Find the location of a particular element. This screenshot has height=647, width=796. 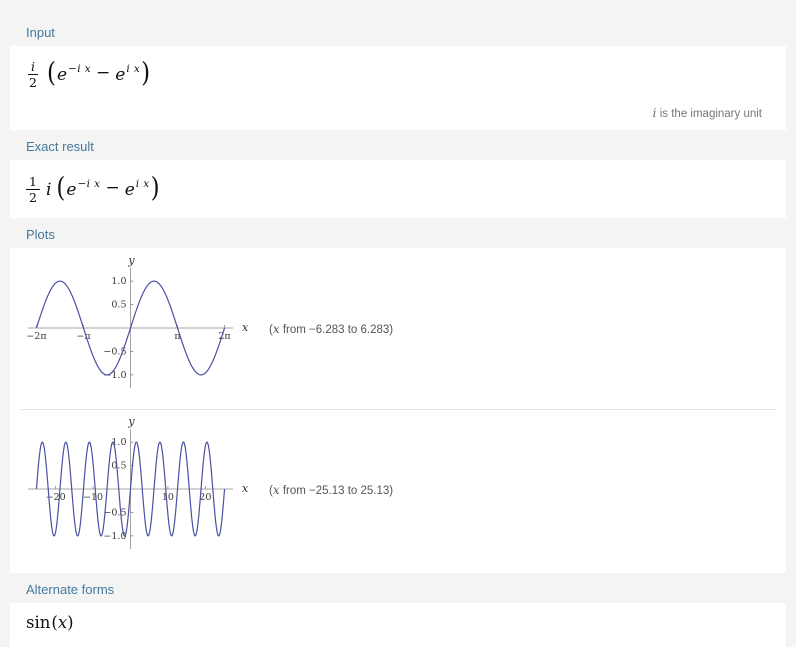

plots-pod-header: Plots is located at coordinates (40, 234).